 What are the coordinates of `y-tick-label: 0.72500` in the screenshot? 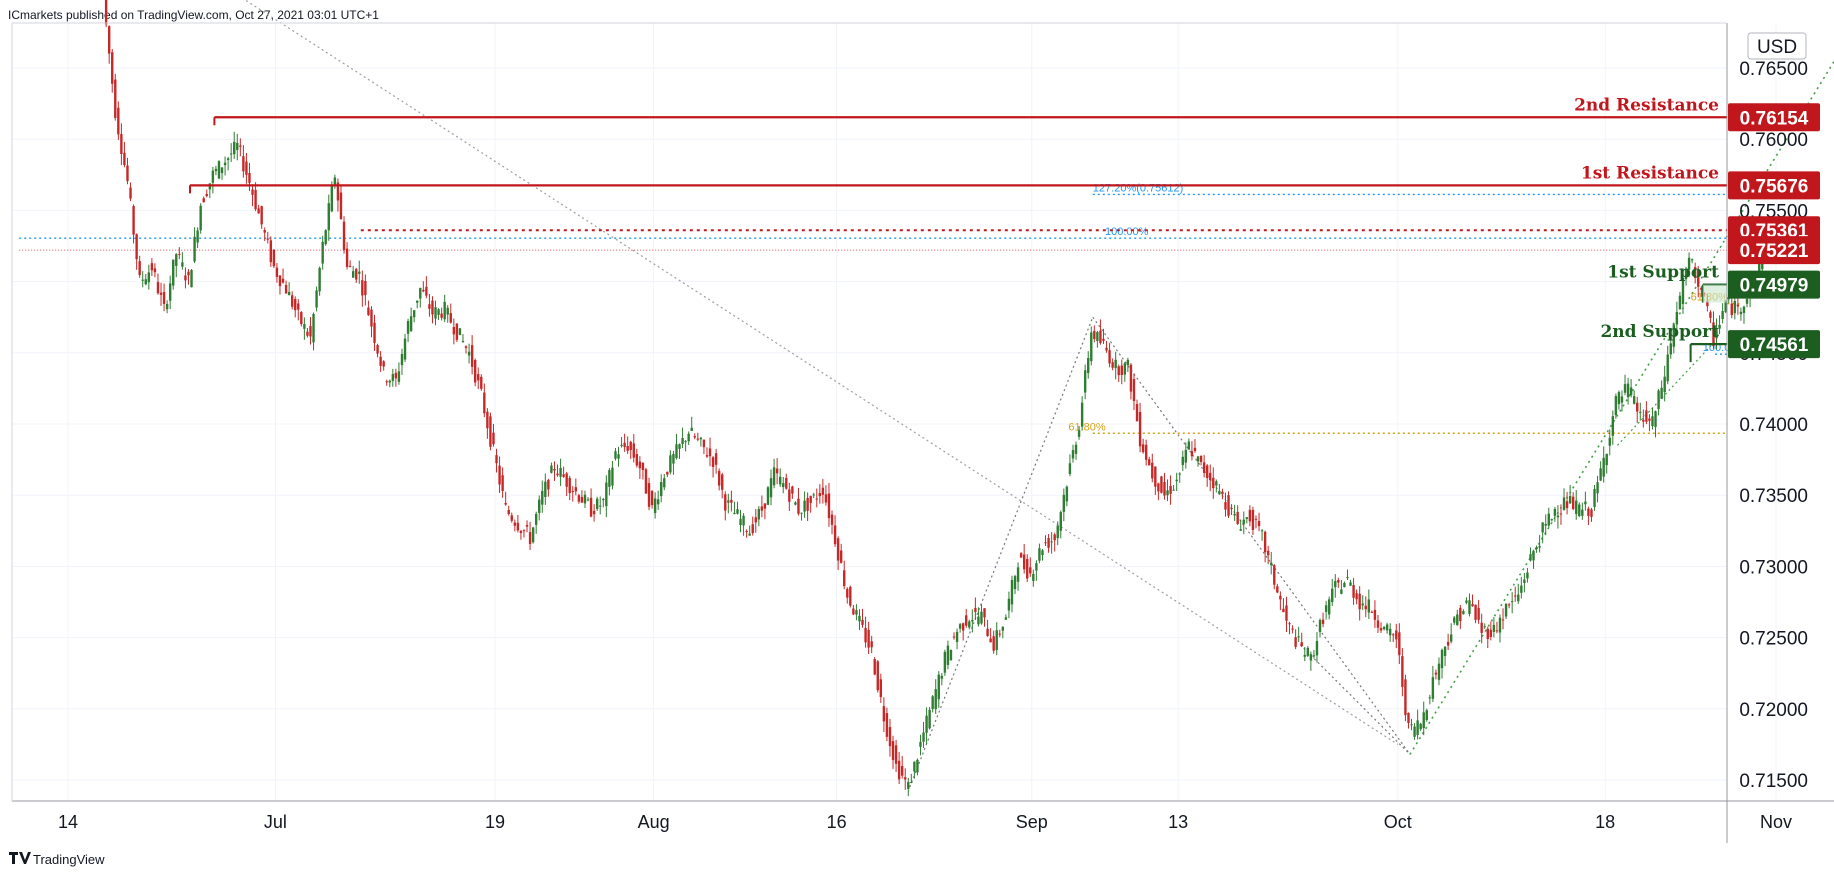 It's located at (1773, 639).